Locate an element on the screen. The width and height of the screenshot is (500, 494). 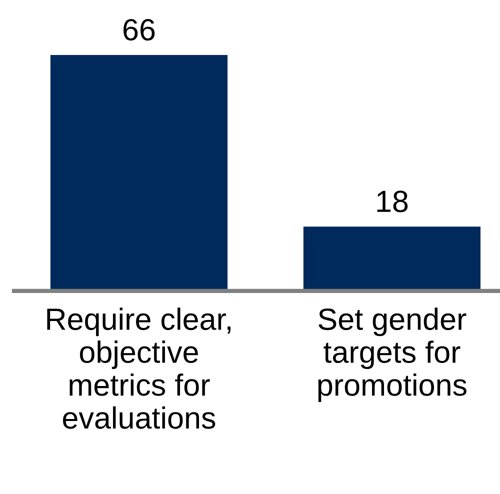
x-tick-label: Set gender targets for promotions is located at coordinates (392, 355).